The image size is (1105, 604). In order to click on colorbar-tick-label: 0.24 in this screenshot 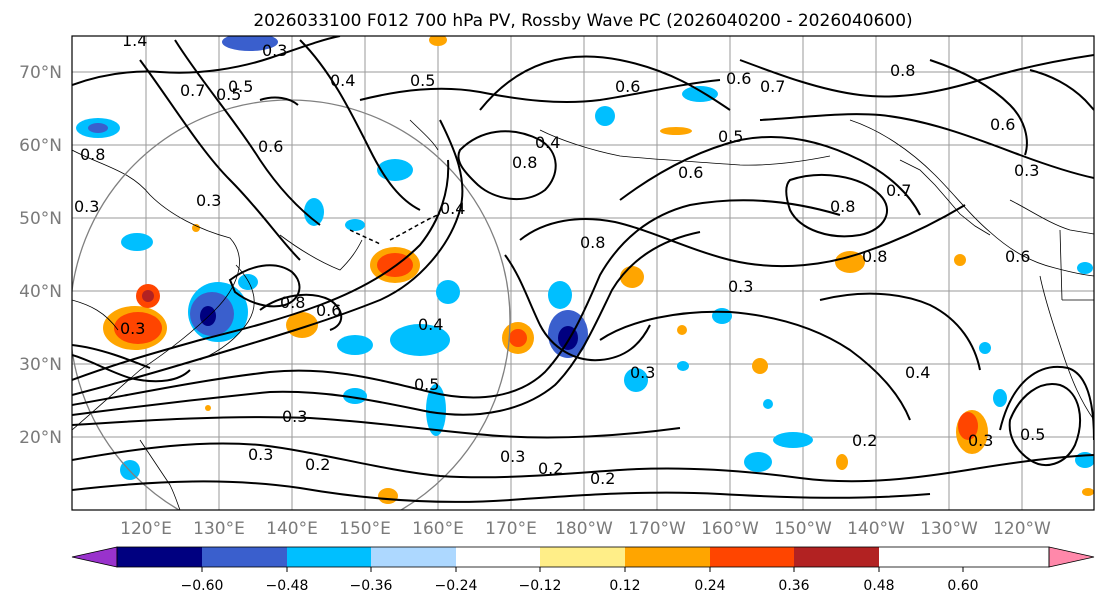, I will do `click(709, 586)`.